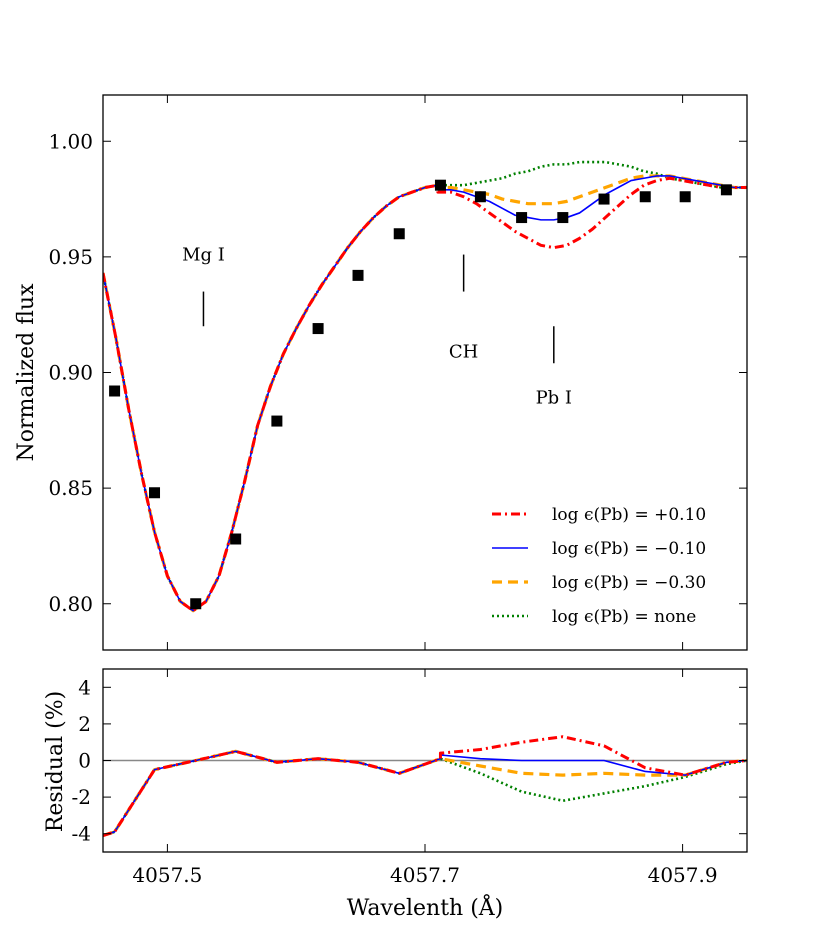  I want to click on top-ytick-label: 0.90, so click(70, 373).